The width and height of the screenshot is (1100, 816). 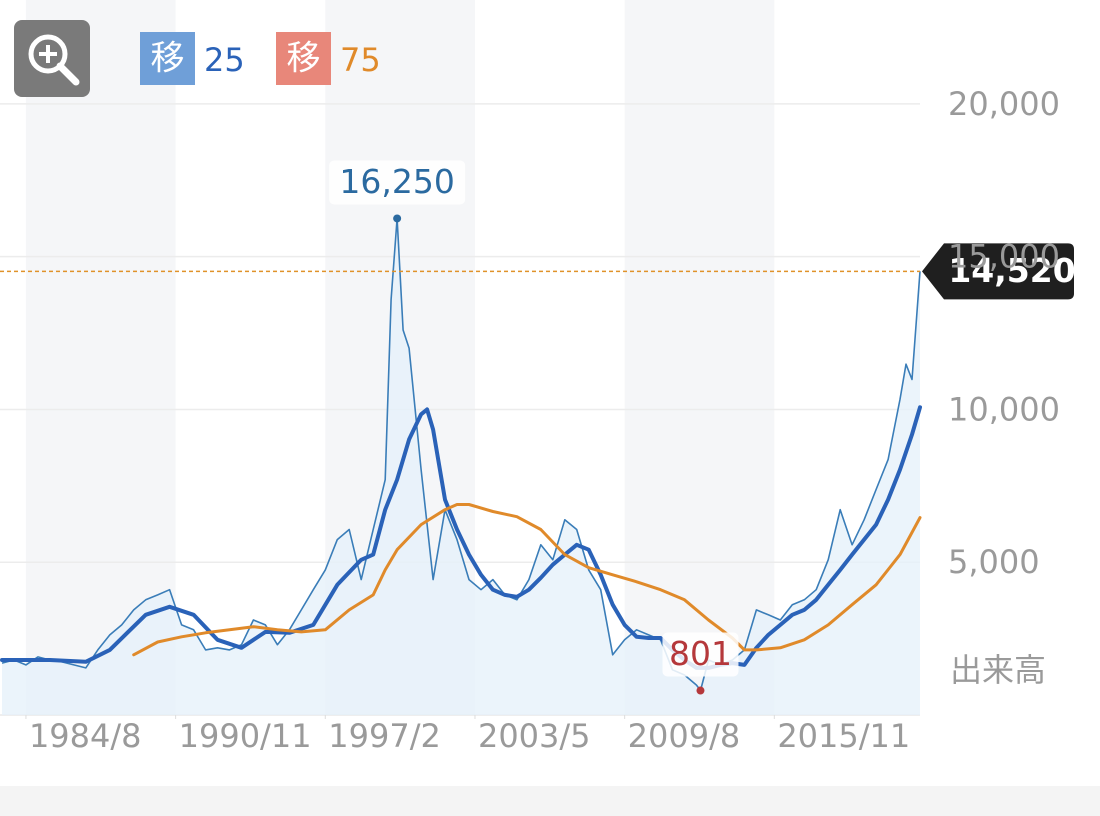 I want to click on volume-label: 出来高, so click(x=998, y=670).